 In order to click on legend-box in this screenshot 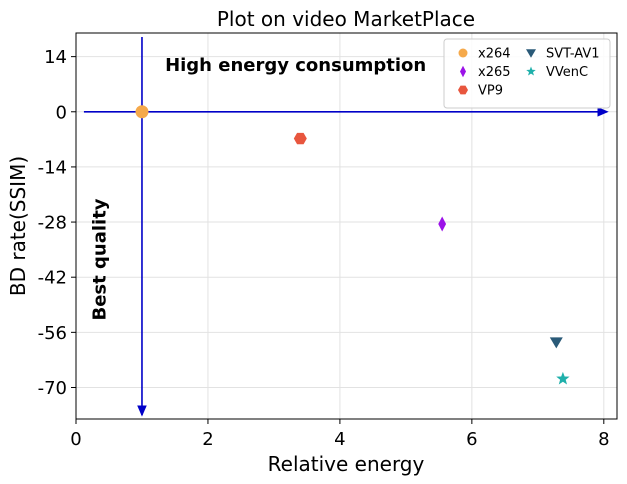, I will do `click(527, 73)`.